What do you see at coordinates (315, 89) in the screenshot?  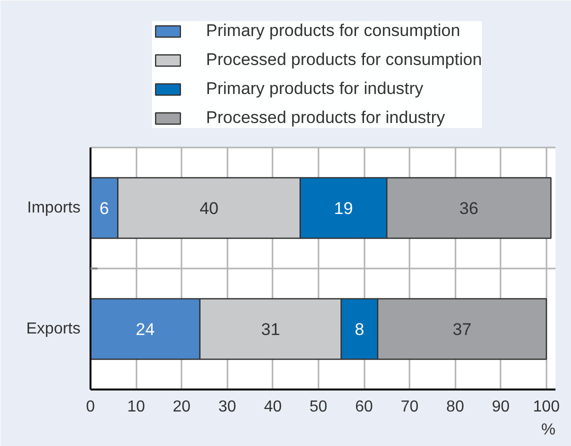 I see `legend-label: Primary products for industry` at bounding box center [315, 89].